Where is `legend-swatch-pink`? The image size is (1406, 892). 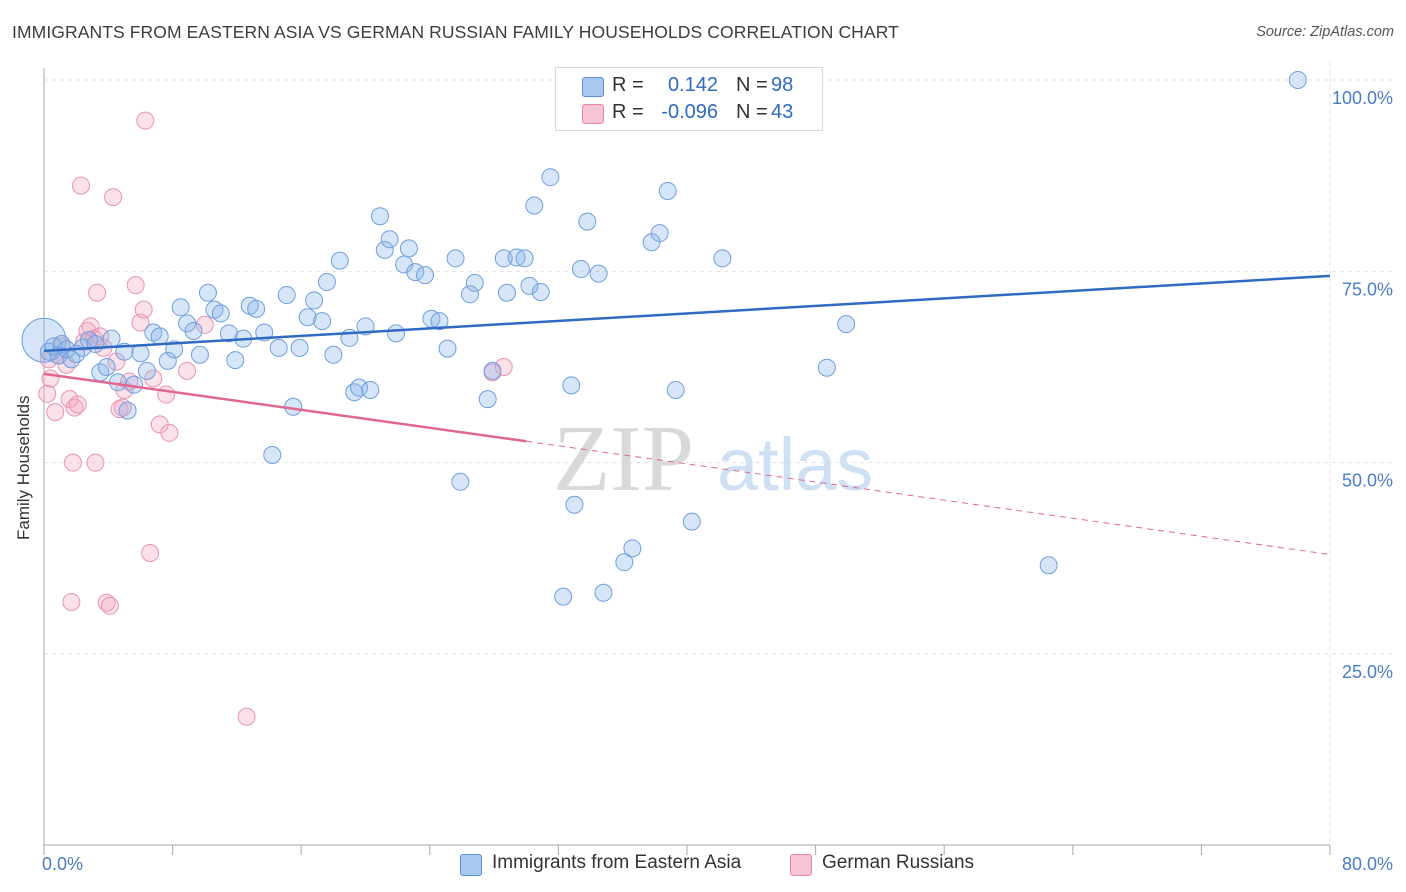 legend-swatch-pink is located at coordinates (593, 114).